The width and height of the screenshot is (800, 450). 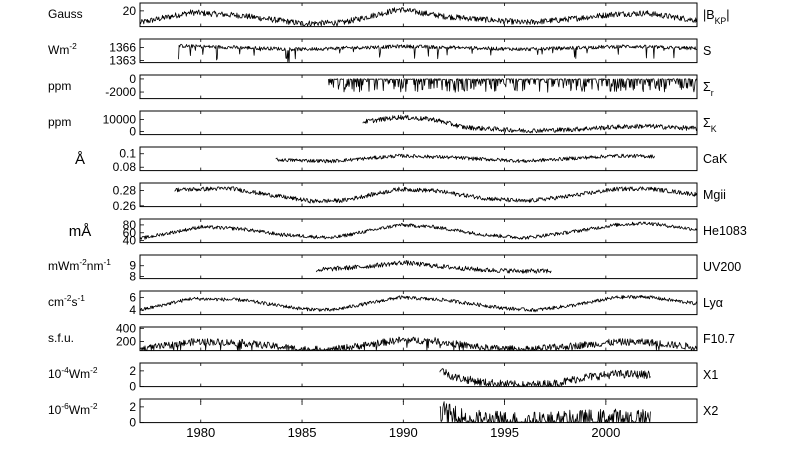 What do you see at coordinates (73, 409) in the screenshot?
I see `unit-label: 10-6Wm-2` at bounding box center [73, 409].